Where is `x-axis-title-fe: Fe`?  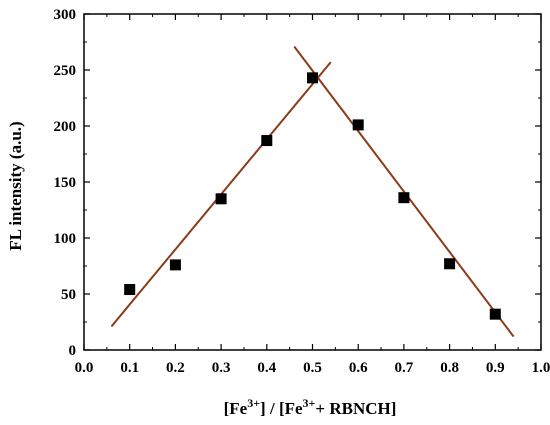
x-axis-title-fe: Fe is located at coordinates (238, 408).